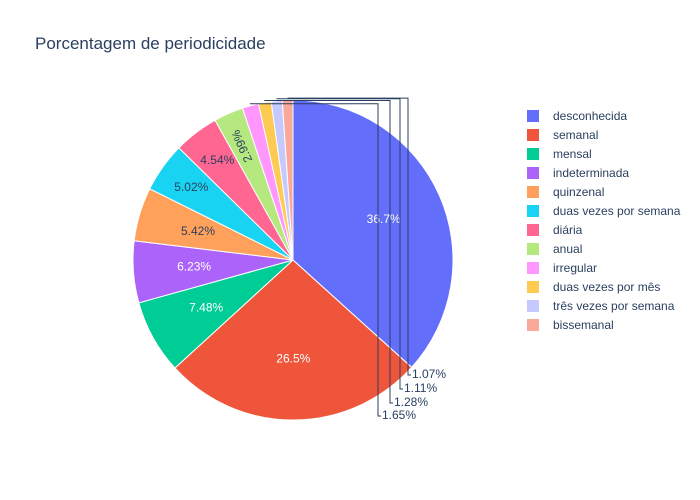 Image resolution: width=700 pixels, height=500 pixels. What do you see at coordinates (191, 187) in the screenshot?
I see `slice-label: 5.02%` at bounding box center [191, 187].